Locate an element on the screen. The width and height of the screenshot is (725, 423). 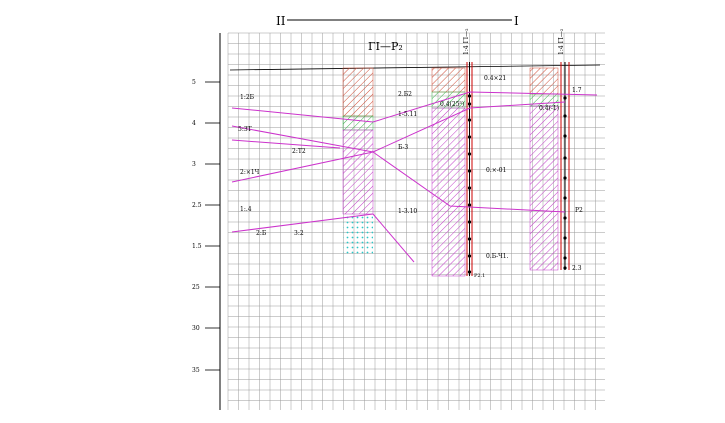
depth-tick-label: 35 is located at coordinates (196, 370).